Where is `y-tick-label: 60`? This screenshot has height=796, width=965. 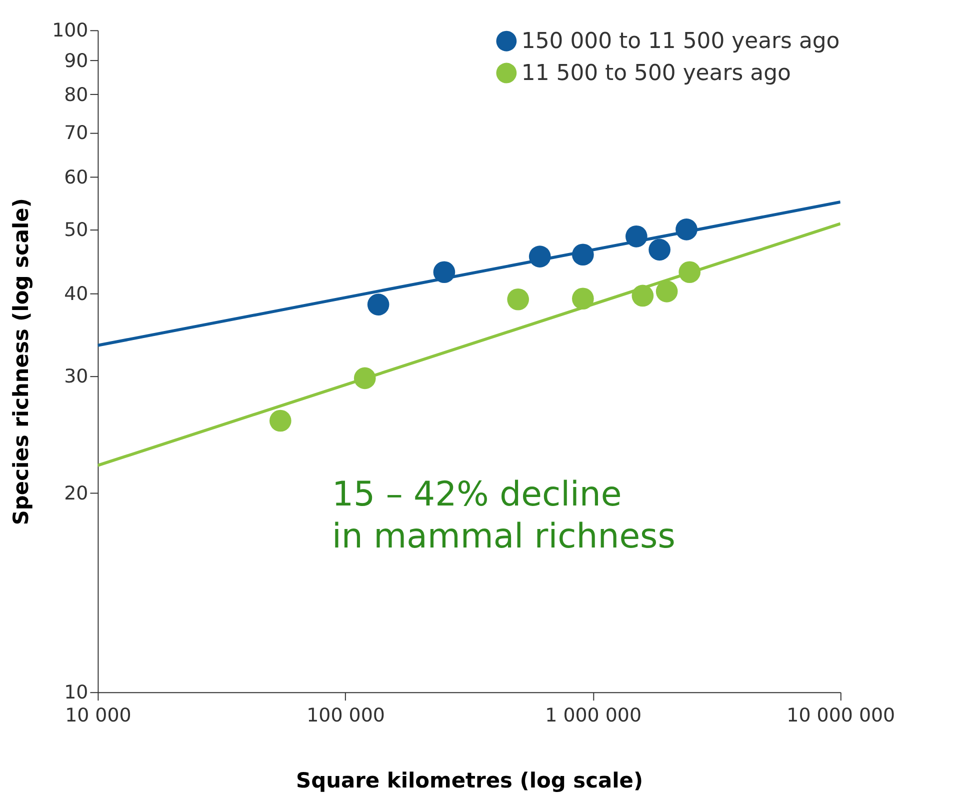
y-tick-label: 60 is located at coordinates (76, 177).